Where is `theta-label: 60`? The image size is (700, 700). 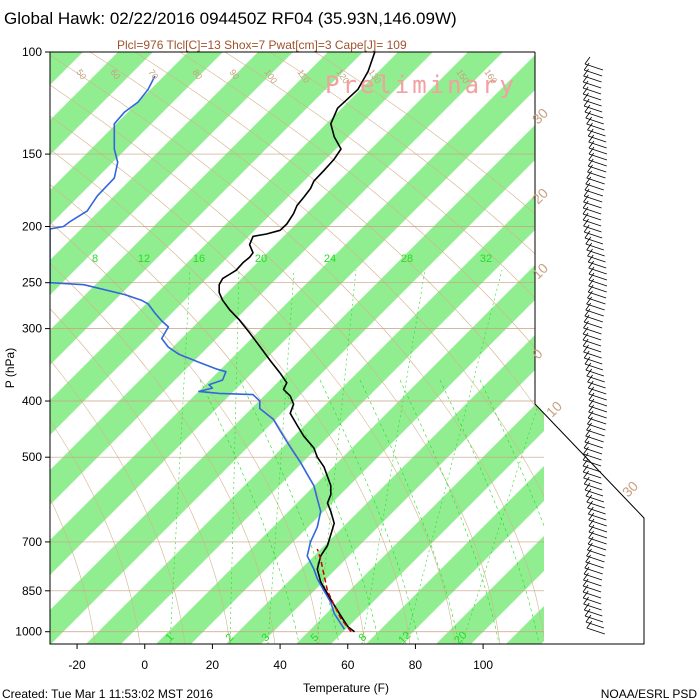
theta-label: 60 is located at coordinates (115, 74).